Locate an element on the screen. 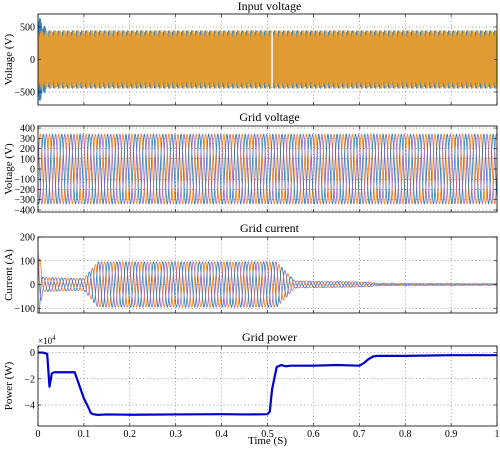 This screenshot has height=449, width=500. y-tick-label: 400 is located at coordinates (27, 129).